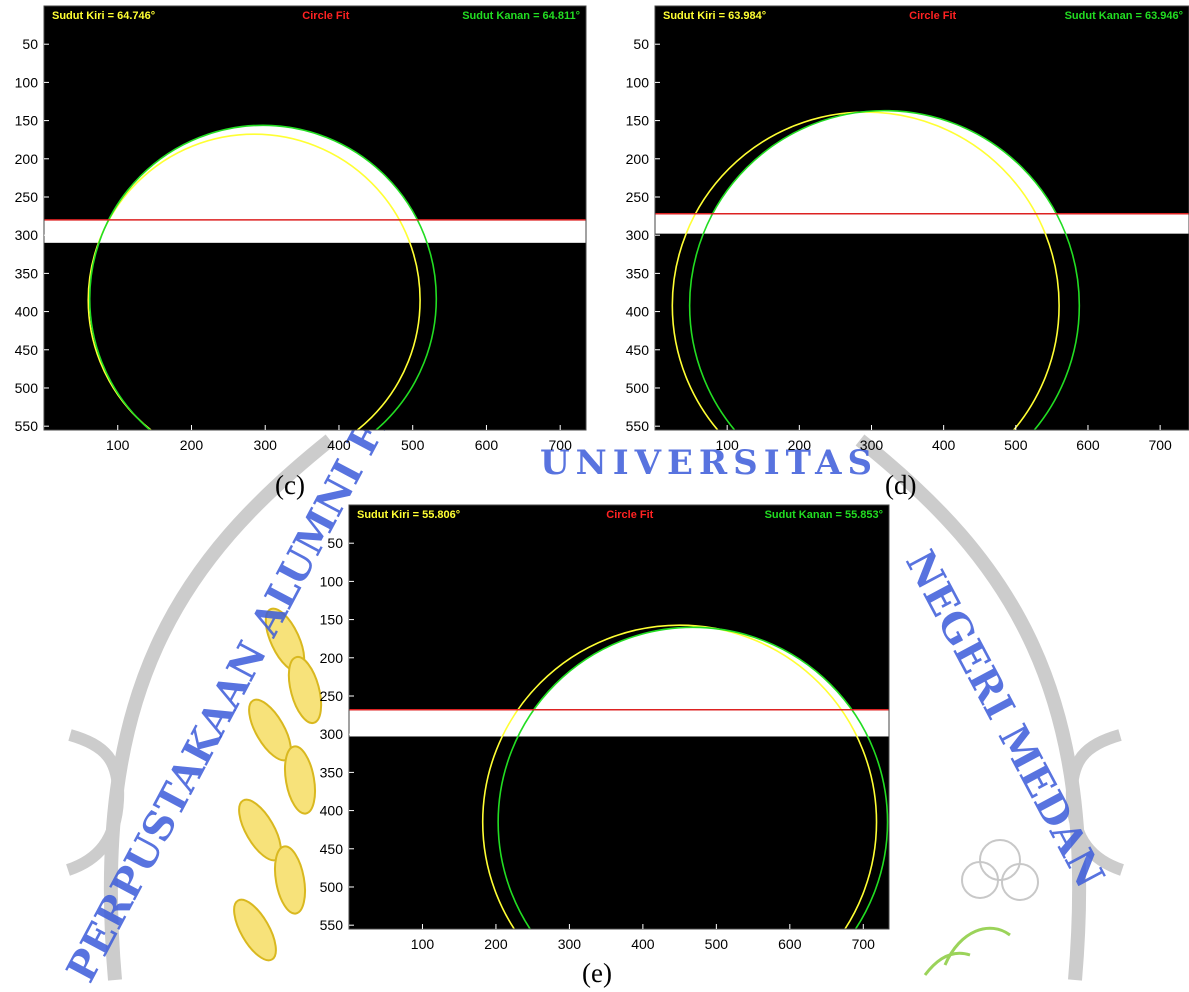  Describe the element at coordinates (561, 445) in the screenshot. I see `x-tick-label-c: 700` at that location.